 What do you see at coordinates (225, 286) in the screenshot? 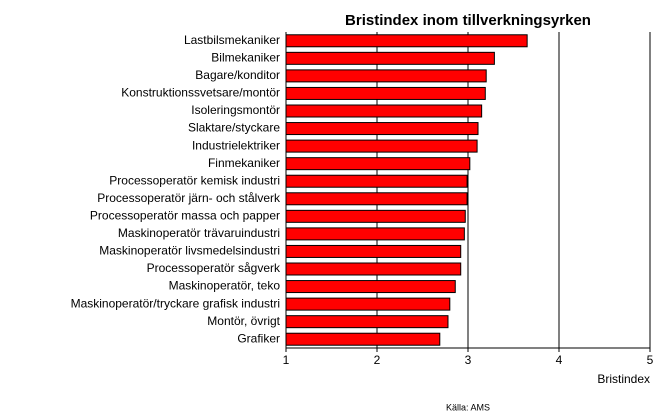
I see `y-tick-label: Maskinoperatör, teko` at bounding box center [225, 286].